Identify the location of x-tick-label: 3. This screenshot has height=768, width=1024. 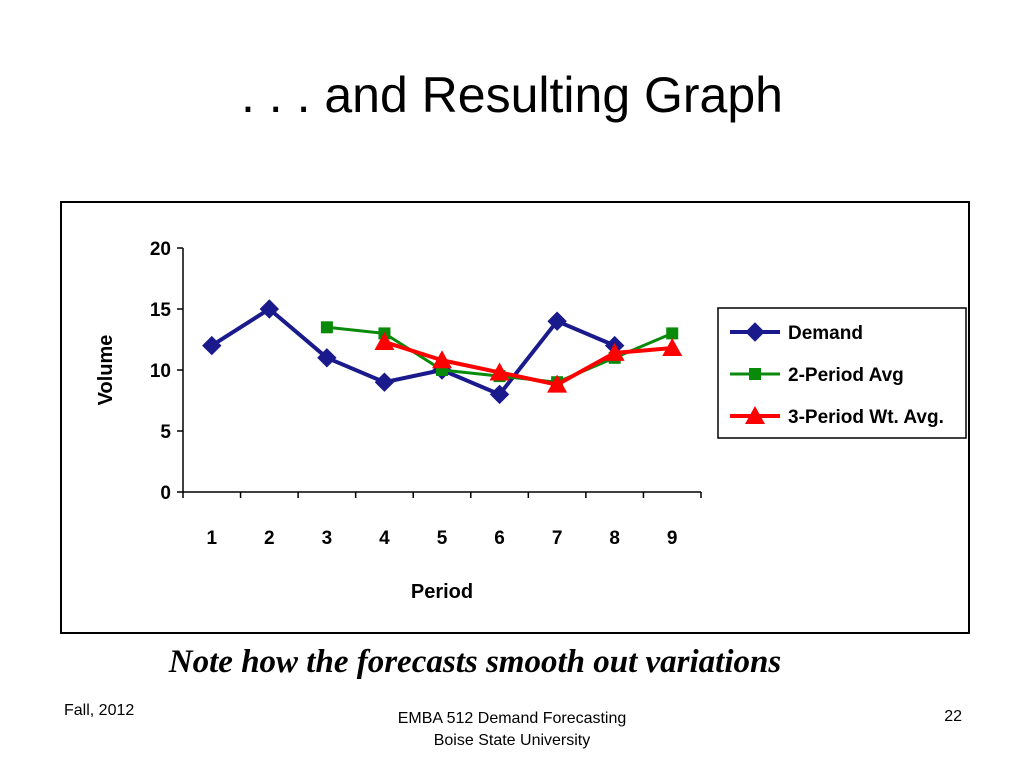
(327, 538).